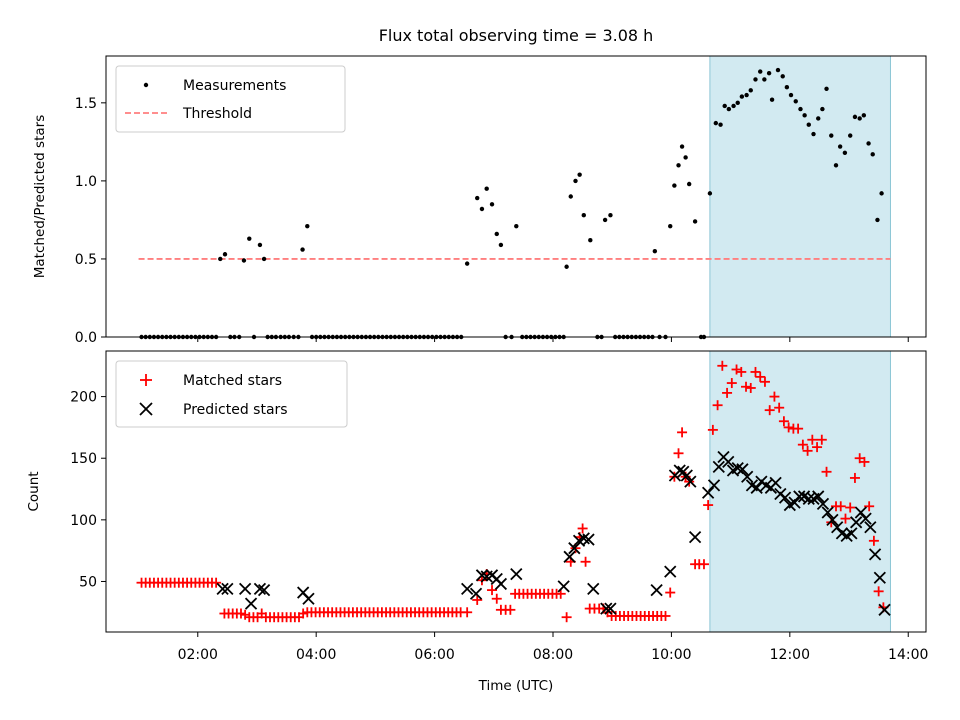 The height and width of the screenshot is (720, 960). What do you see at coordinates (516, 35) in the screenshot?
I see `chart-title: Flux total observing time = 3.08 h` at bounding box center [516, 35].